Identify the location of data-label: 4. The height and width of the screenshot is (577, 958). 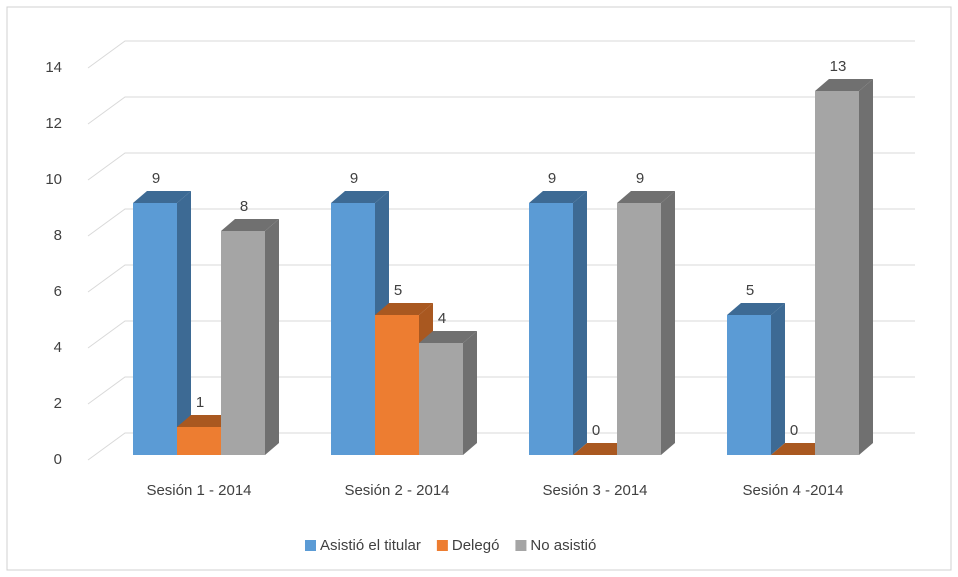
(442, 318).